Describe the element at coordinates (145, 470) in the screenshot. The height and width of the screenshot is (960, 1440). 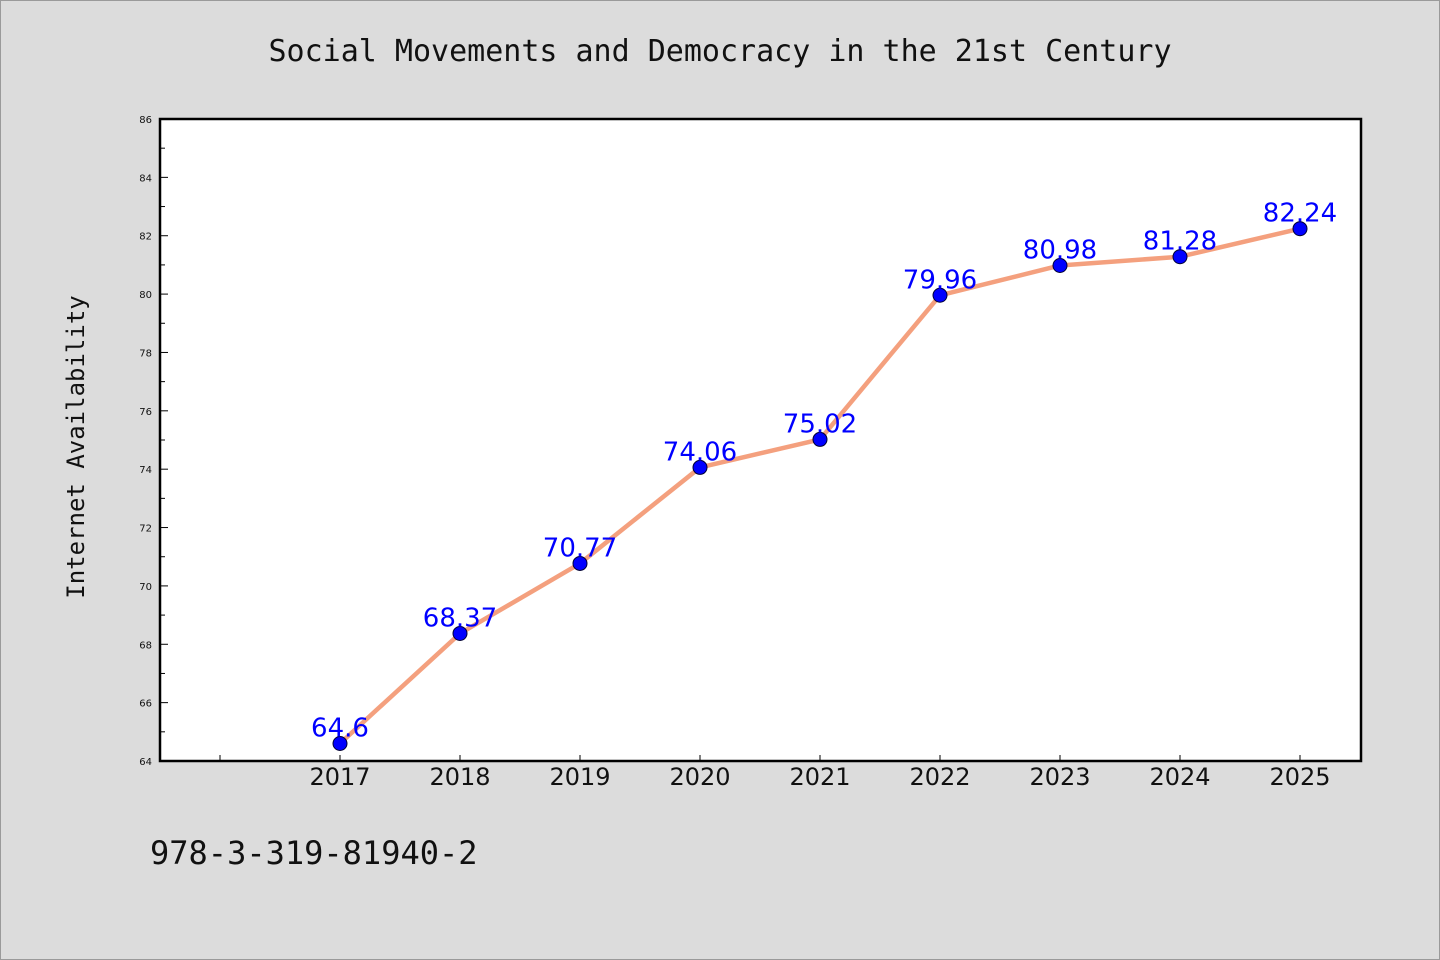
I see `y-tick-label: 74` at that location.